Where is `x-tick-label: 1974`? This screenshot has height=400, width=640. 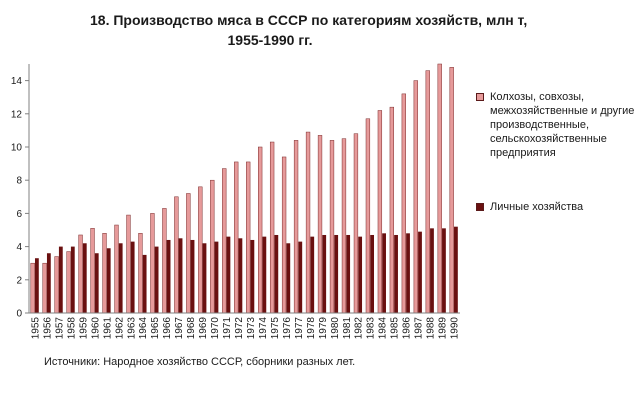 x-tick-label: 1974 is located at coordinates (263, 328).